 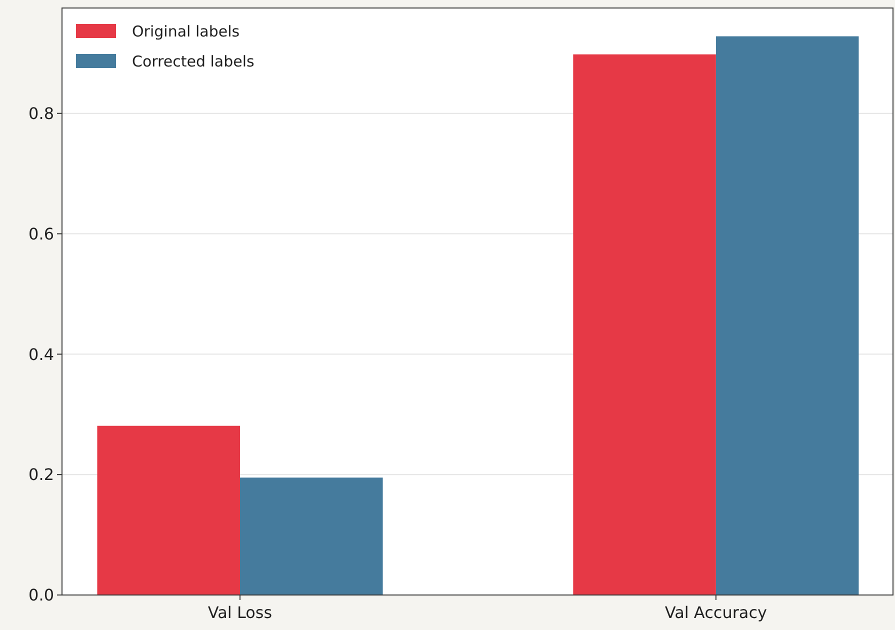 I want to click on x-tick-label: Val Accuracy, so click(x=715, y=612).